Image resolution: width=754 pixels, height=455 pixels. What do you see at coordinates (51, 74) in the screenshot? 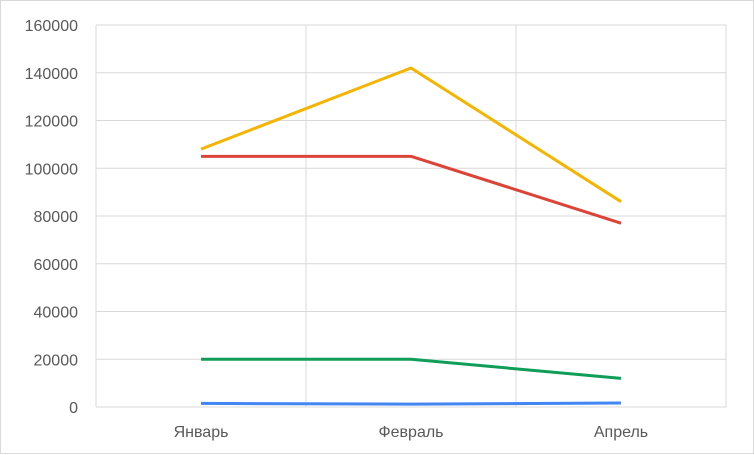
I see `y-tick-label: 140000` at bounding box center [51, 74].